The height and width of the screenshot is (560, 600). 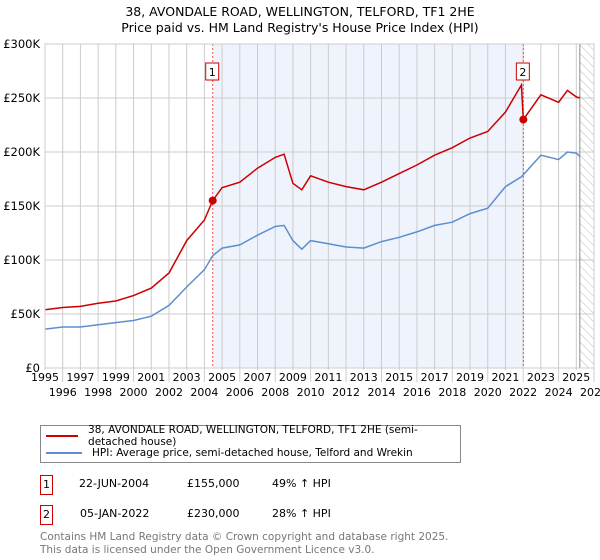 What do you see at coordinates (328, 377) in the screenshot?
I see `x-tick-label: 2011` at bounding box center [328, 377].